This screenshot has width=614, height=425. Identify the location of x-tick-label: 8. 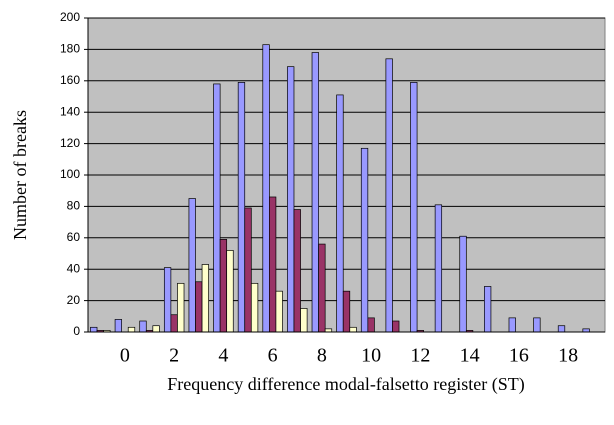
(322, 356).